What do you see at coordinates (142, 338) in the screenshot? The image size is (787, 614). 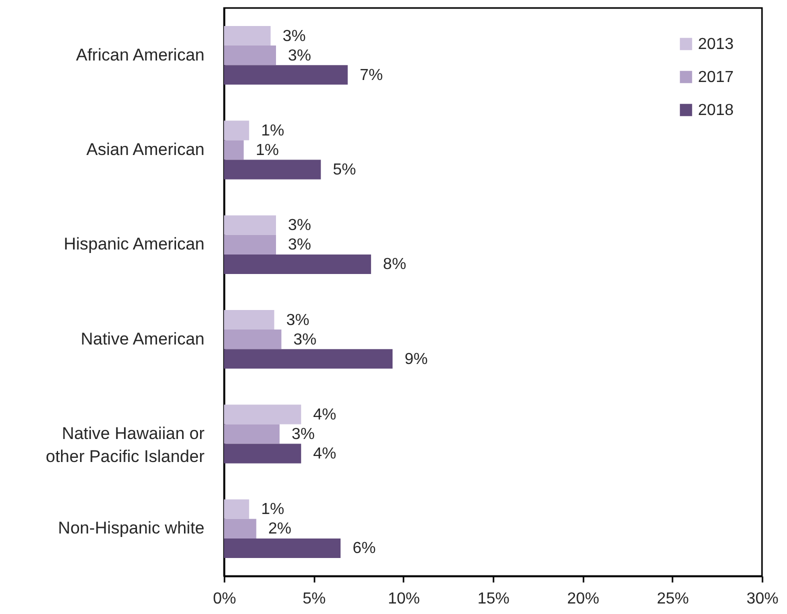 I see `y-tick-label: Native American` at bounding box center [142, 338].